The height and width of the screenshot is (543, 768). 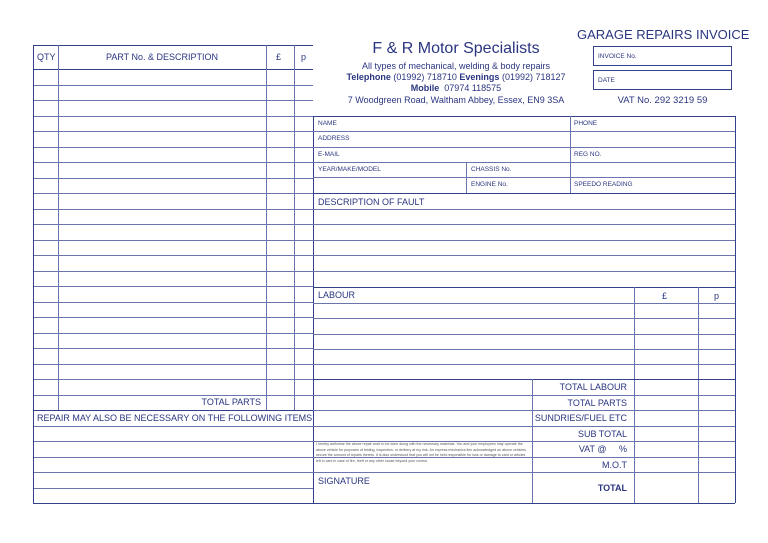 What do you see at coordinates (162, 57) in the screenshot?
I see `desc-header: PART No. & DESCRIPTION` at bounding box center [162, 57].